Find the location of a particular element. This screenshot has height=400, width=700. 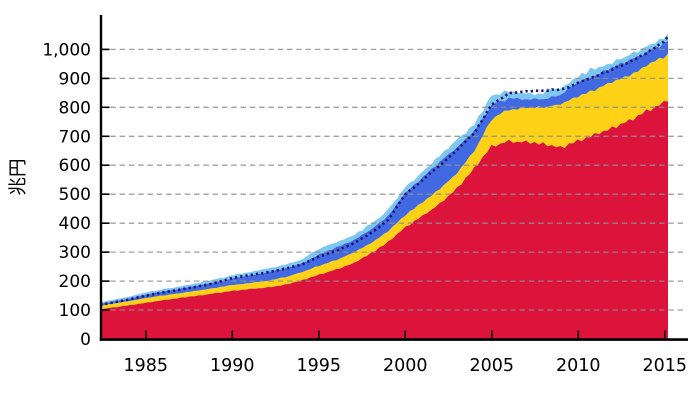

y-tick-label: 800 is located at coordinates (75, 108).